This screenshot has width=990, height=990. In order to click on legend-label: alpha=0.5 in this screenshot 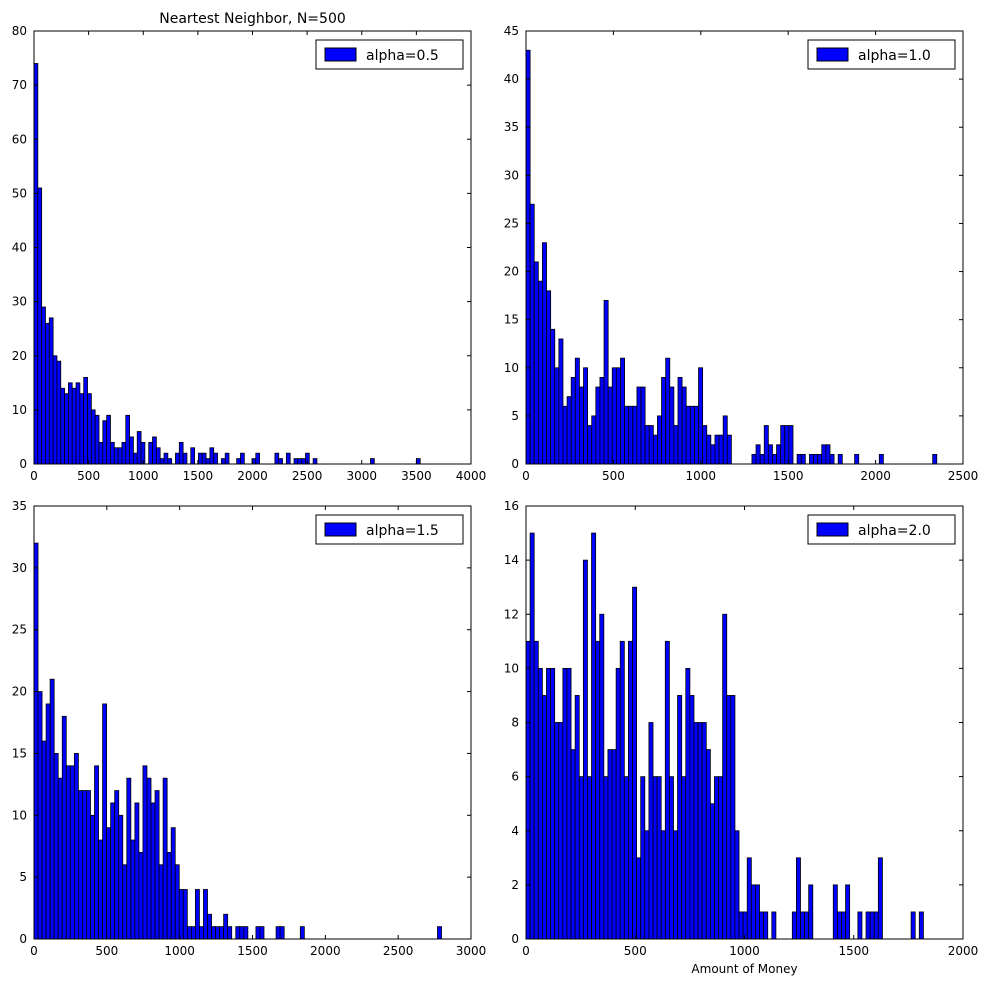, I will do `click(402, 56)`.